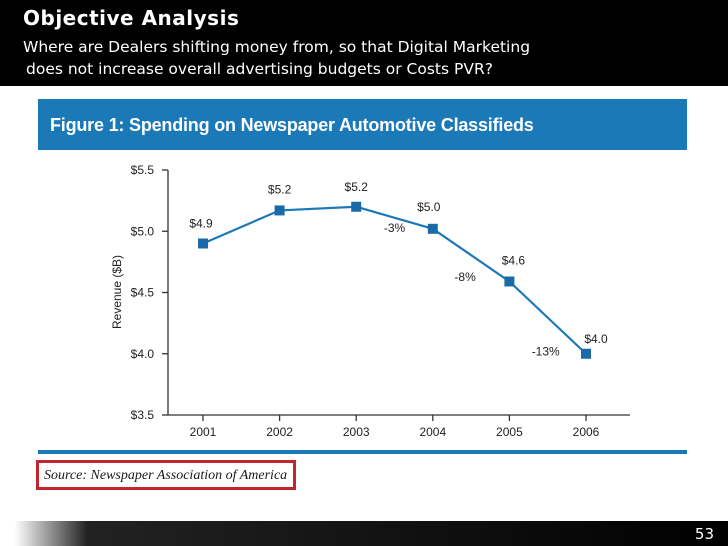  Describe the element at coordinates (279, 432) in the screenshot. I see `x-tick-label: 2002` at that location.